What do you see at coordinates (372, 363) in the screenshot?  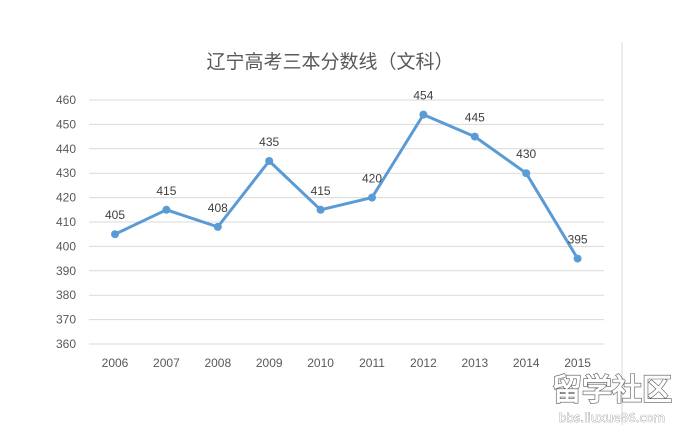 I see `x-tick-label: 2011` at bounding box center [372, 363].